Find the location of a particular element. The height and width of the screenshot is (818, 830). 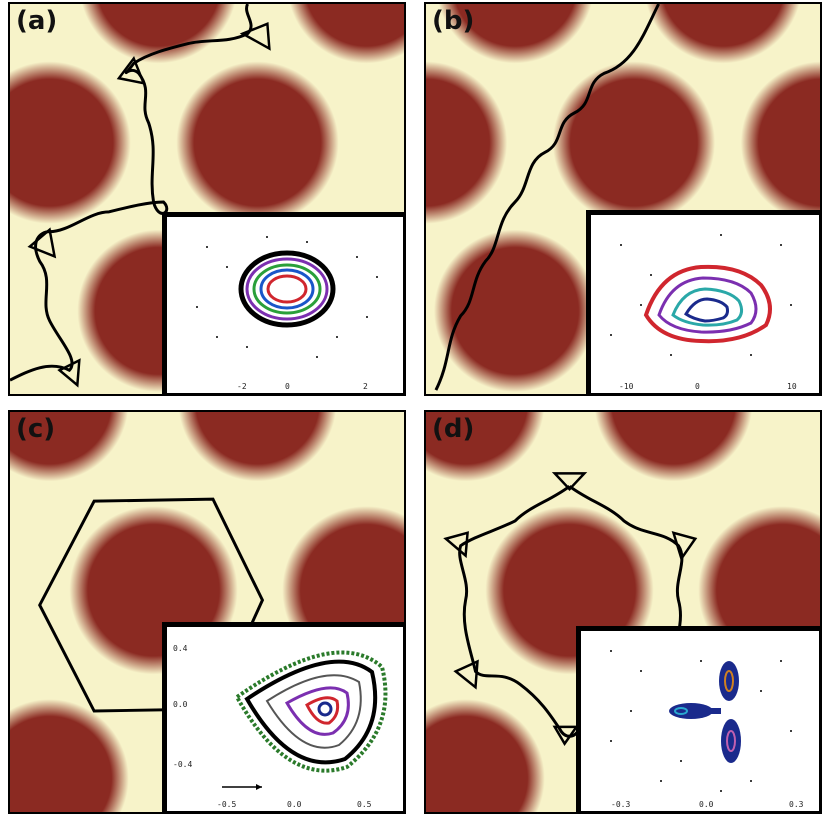

panel-label-c: (c) is located at coordinates (36, 429).